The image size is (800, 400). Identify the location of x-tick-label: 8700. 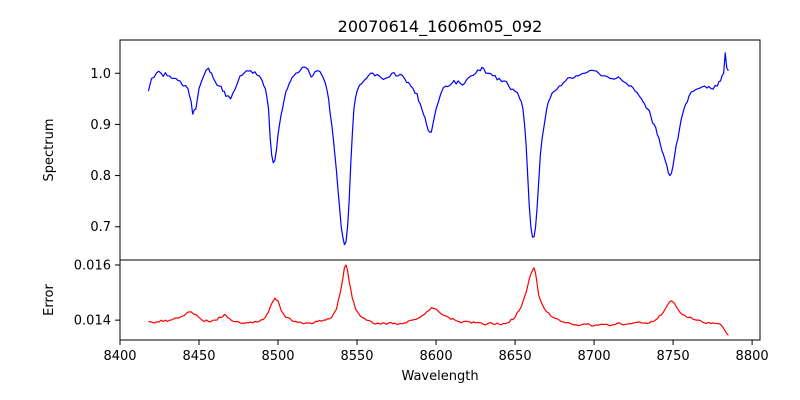
(594, 356).